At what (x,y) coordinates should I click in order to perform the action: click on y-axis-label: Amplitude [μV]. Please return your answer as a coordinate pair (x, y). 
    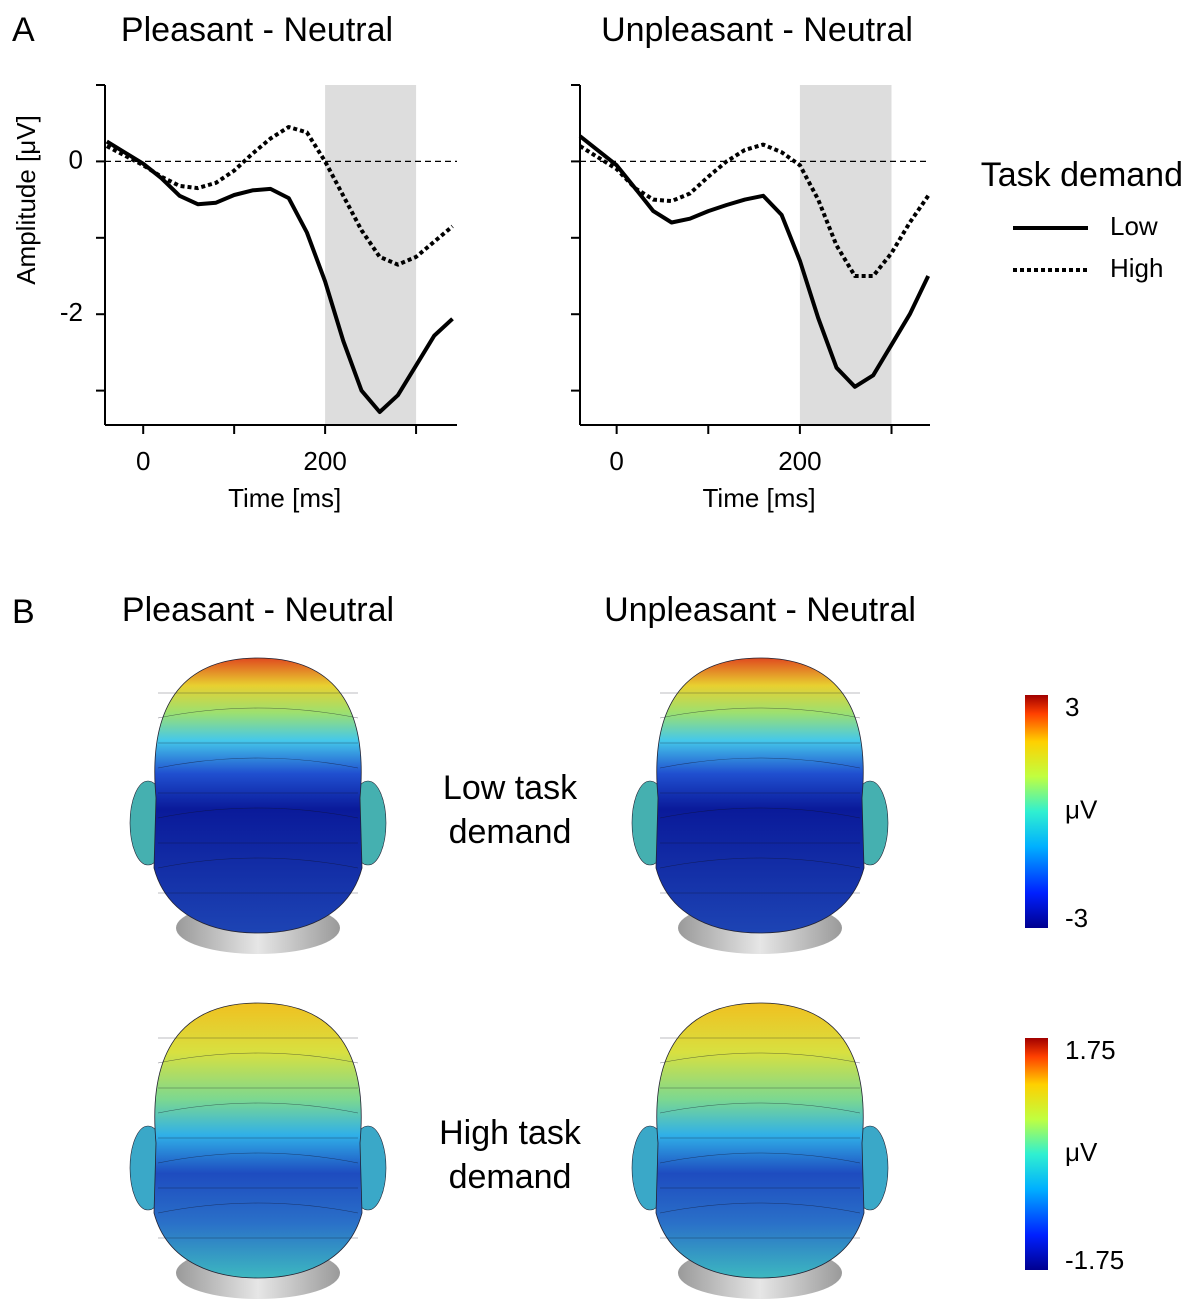
    Looking at the image, I should click on (26, 200).